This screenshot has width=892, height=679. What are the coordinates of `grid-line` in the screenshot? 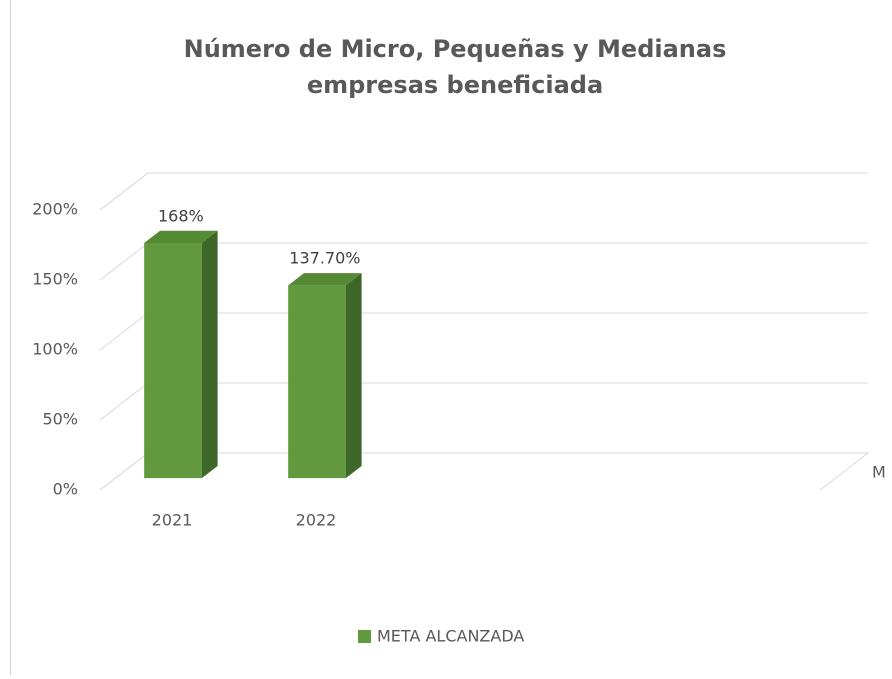 It's located at (484, 191).